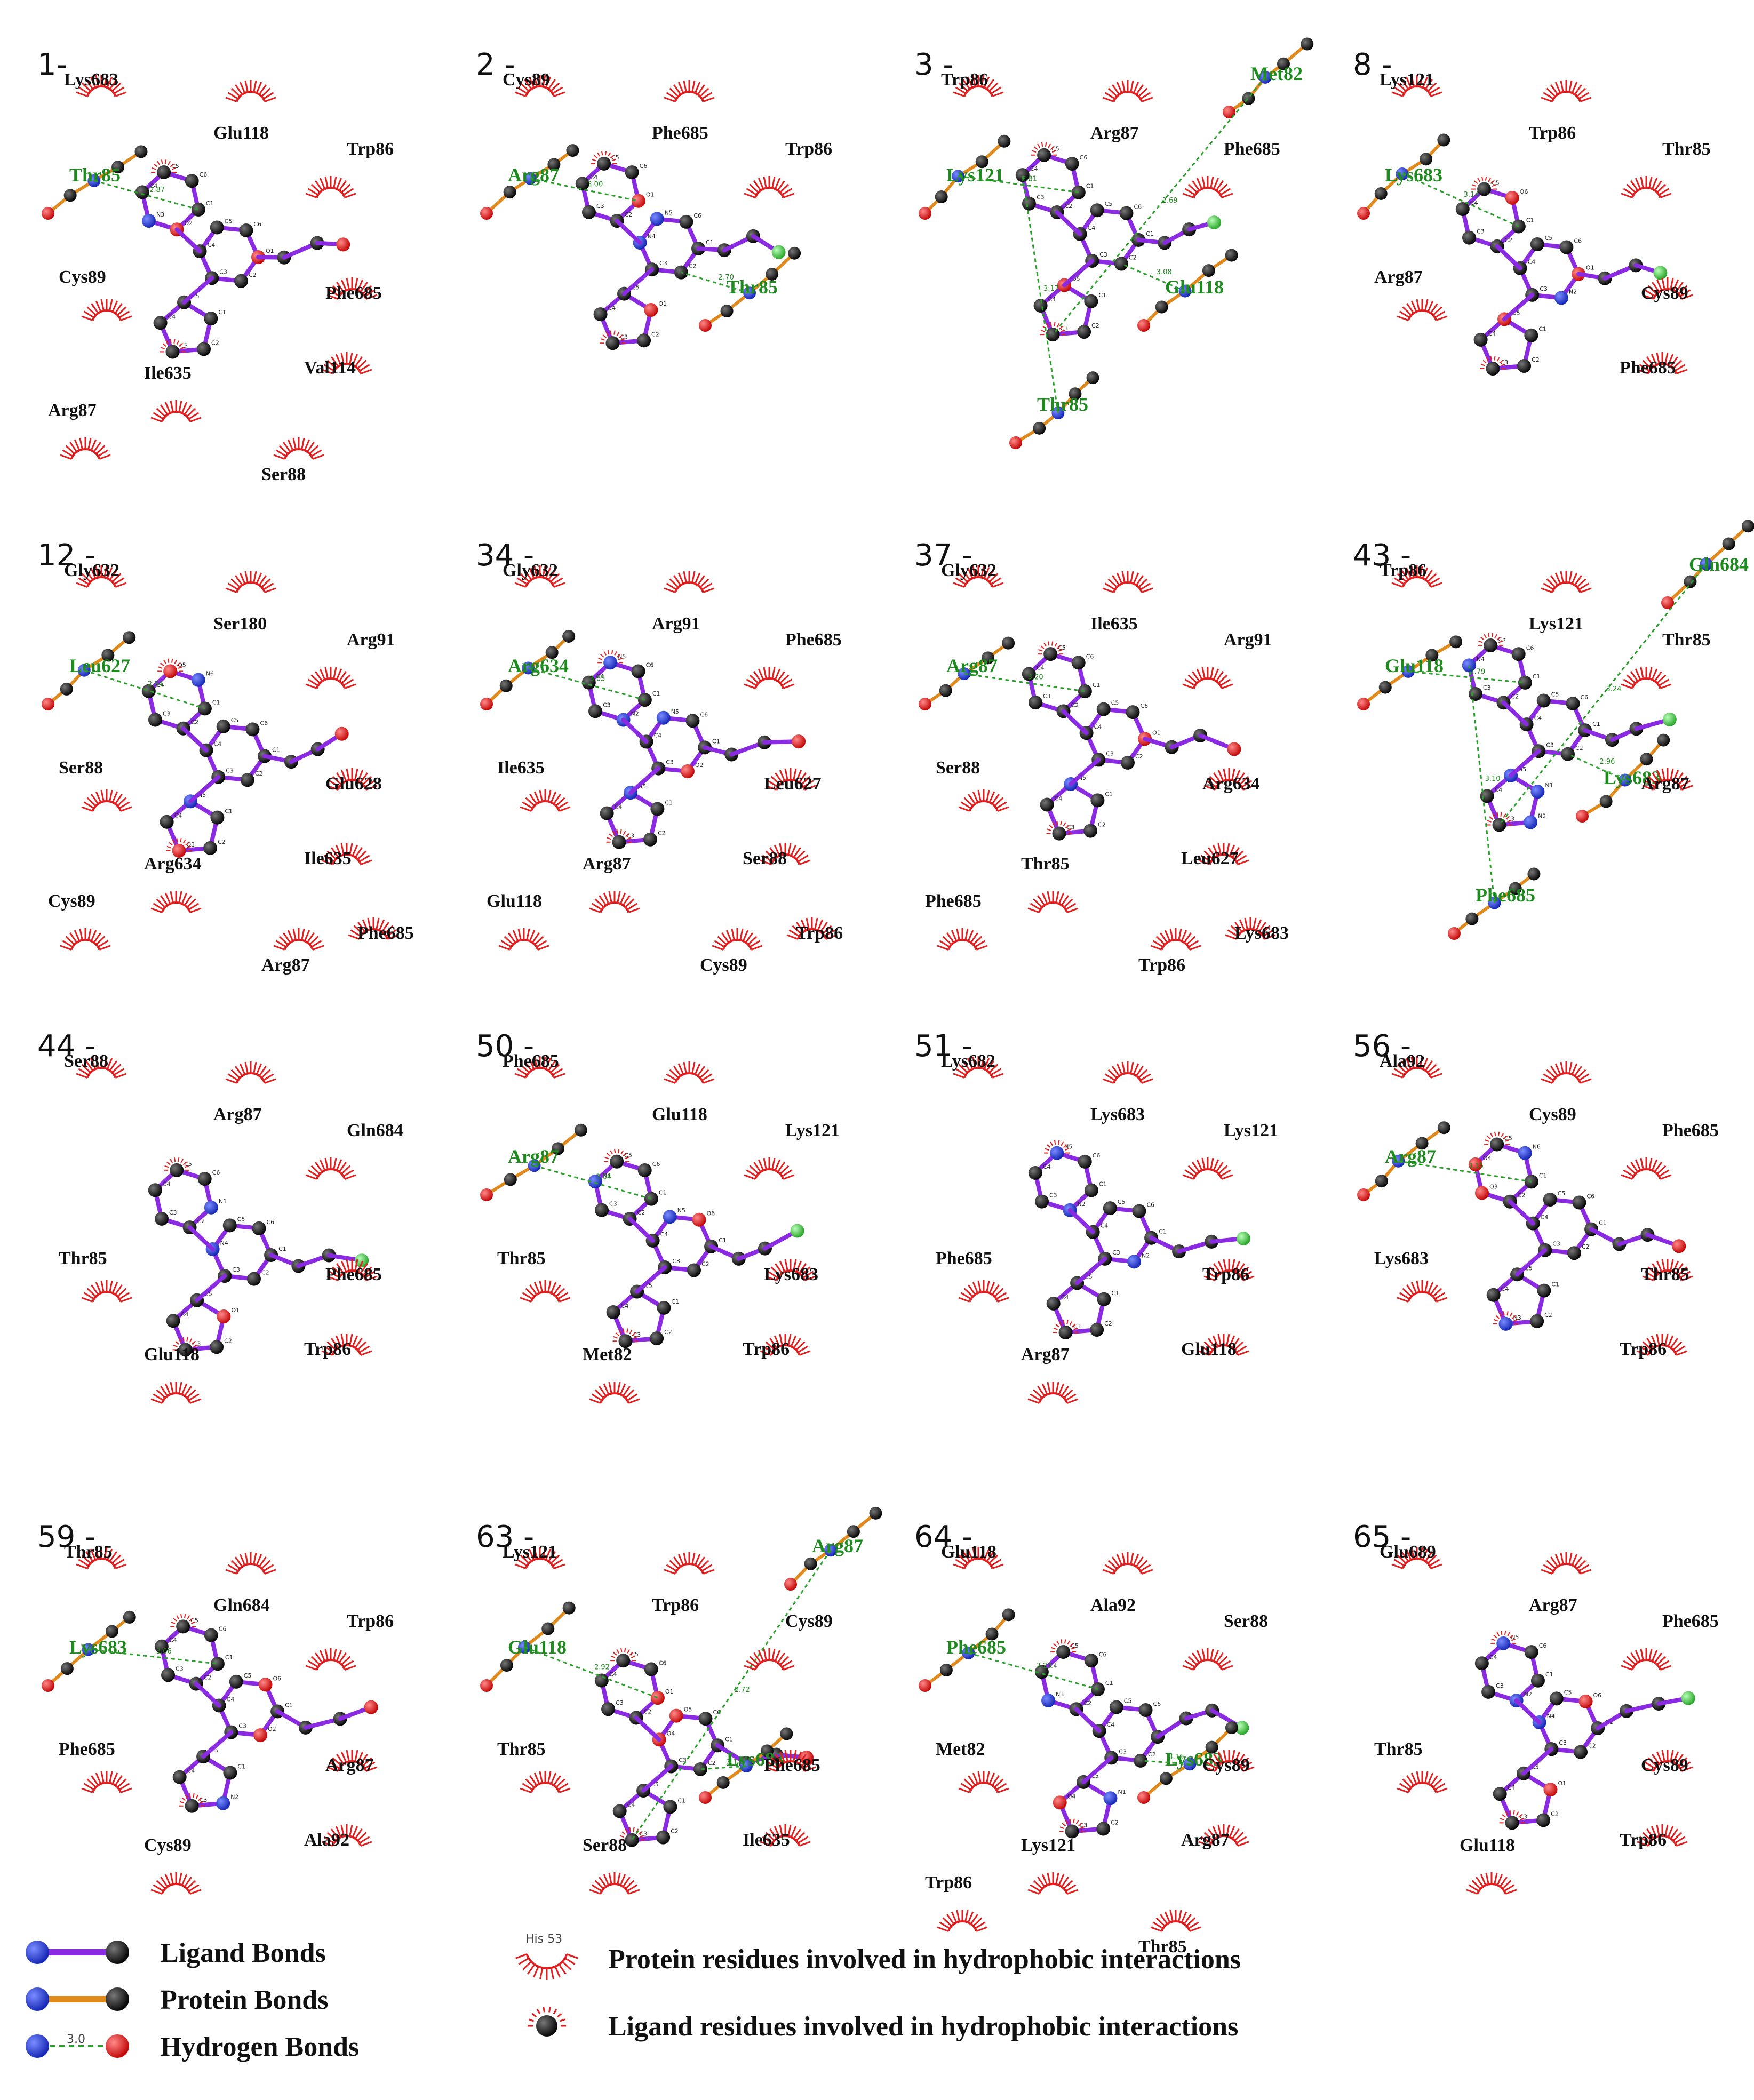  Describe the element at coordinates (285, 965) in the screenshot. I see `residue-label: Arg87` at that location.